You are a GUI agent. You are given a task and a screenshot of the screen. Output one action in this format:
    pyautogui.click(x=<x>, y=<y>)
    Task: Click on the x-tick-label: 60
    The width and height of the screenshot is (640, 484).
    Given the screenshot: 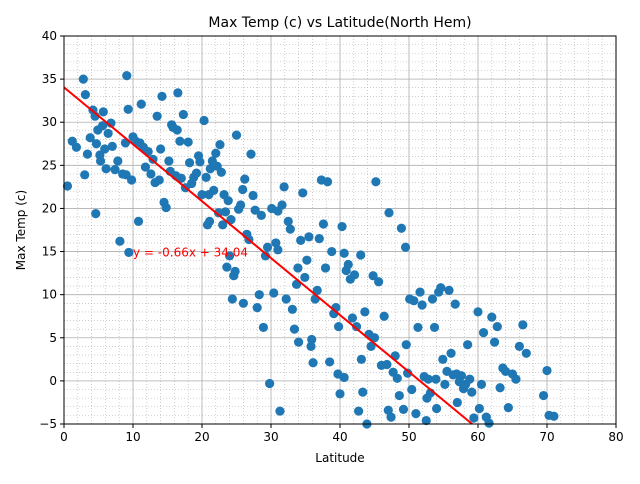 What is the action you would take?
    pyautogui.click(x=477, y=437)
    